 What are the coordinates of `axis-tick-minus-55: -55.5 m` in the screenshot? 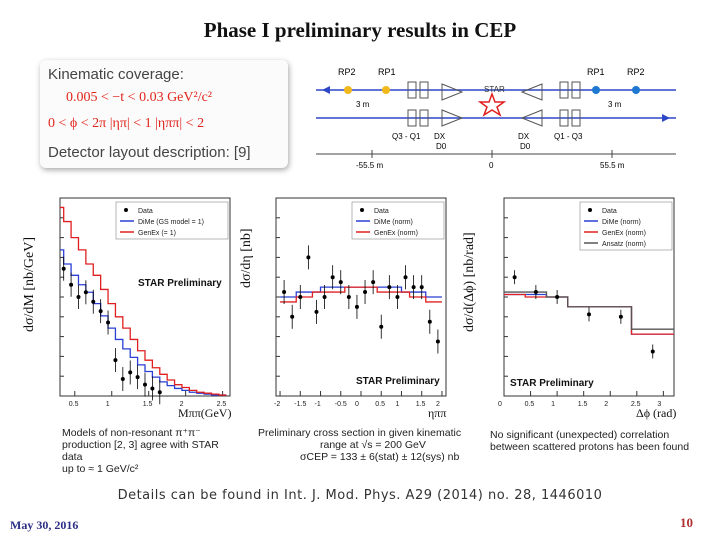 It's located at (369, 165).